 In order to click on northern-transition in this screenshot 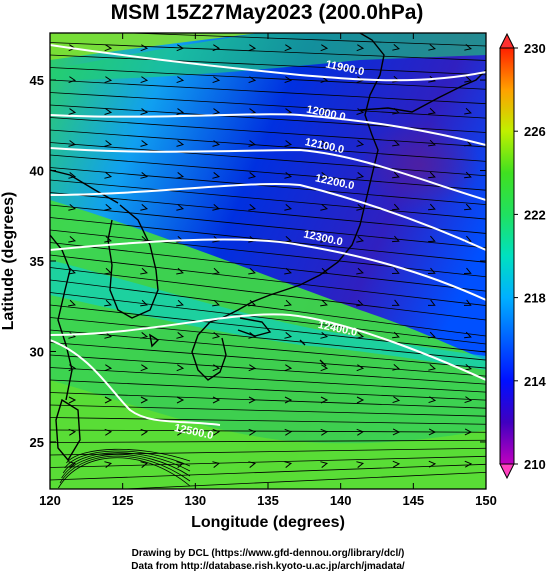, I will do `click(268, 56)`.